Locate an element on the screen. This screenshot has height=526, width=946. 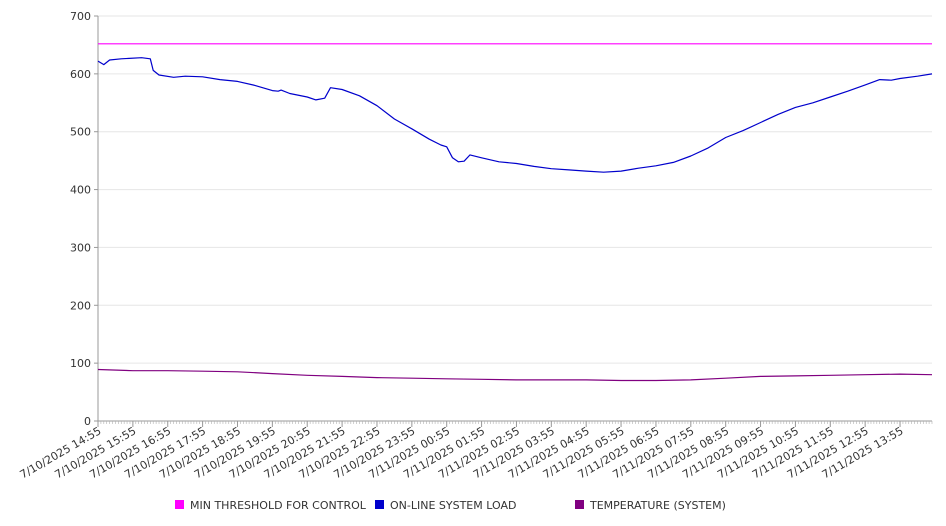
y-tick-label: 600 is located at coordinates (80, 74).